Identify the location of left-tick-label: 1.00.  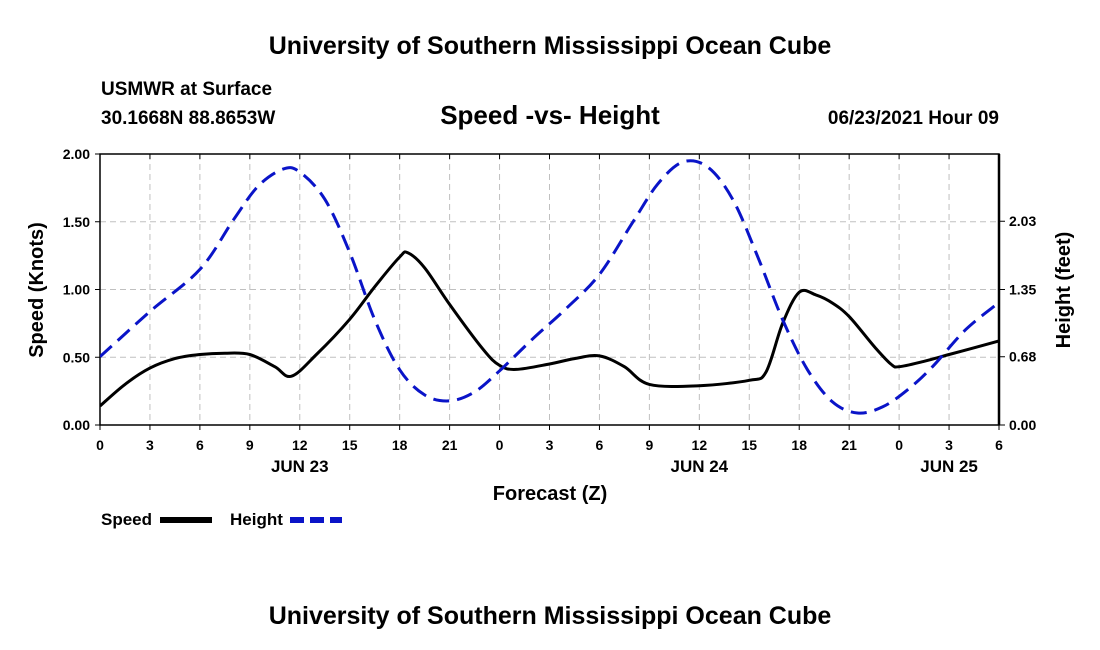
(76, 290).